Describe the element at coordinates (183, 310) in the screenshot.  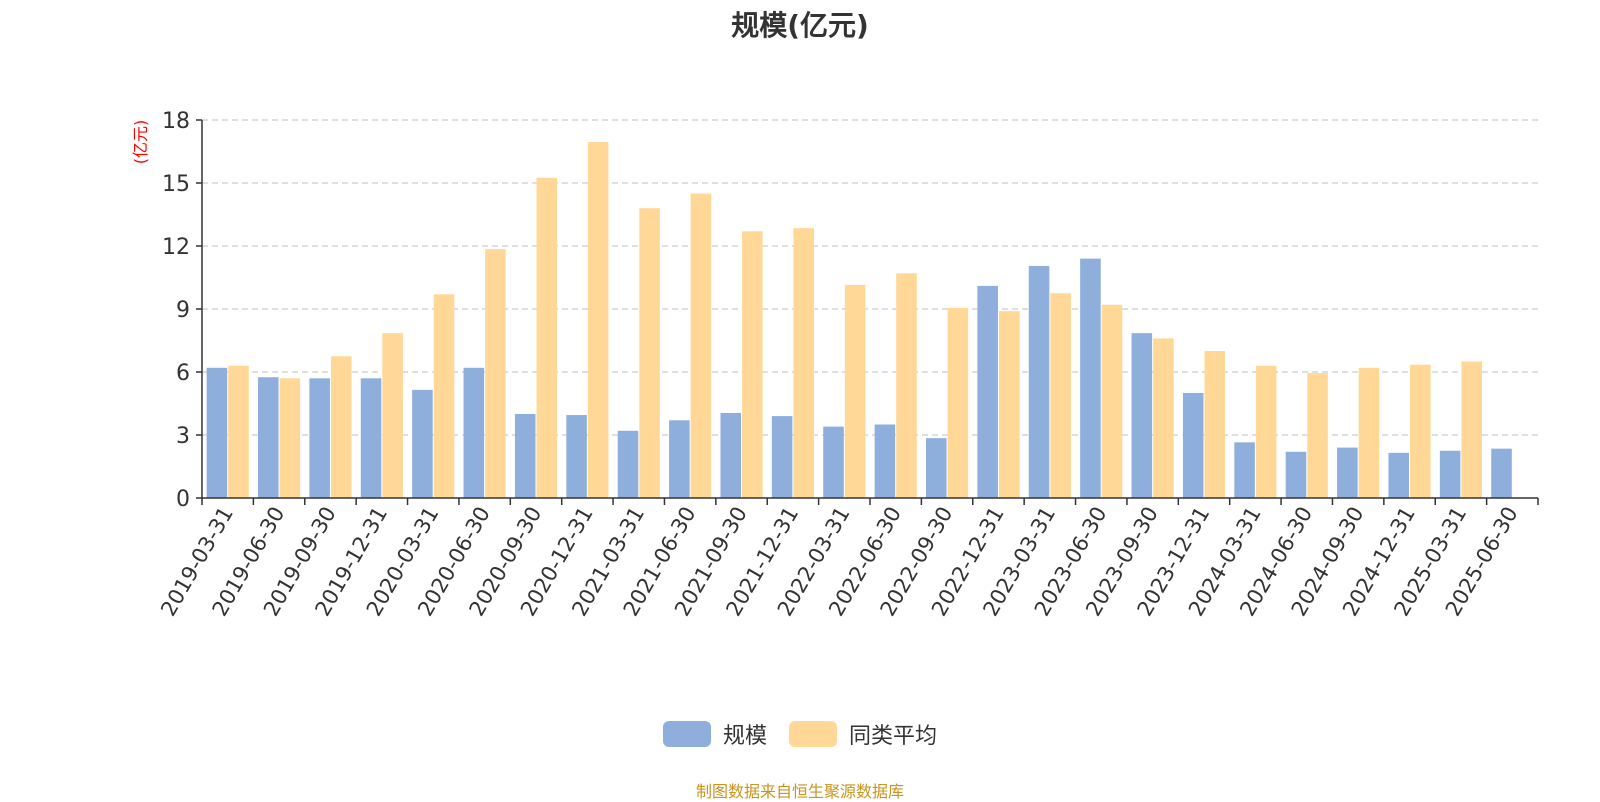
I see `y-tick-label: 9` at that location.